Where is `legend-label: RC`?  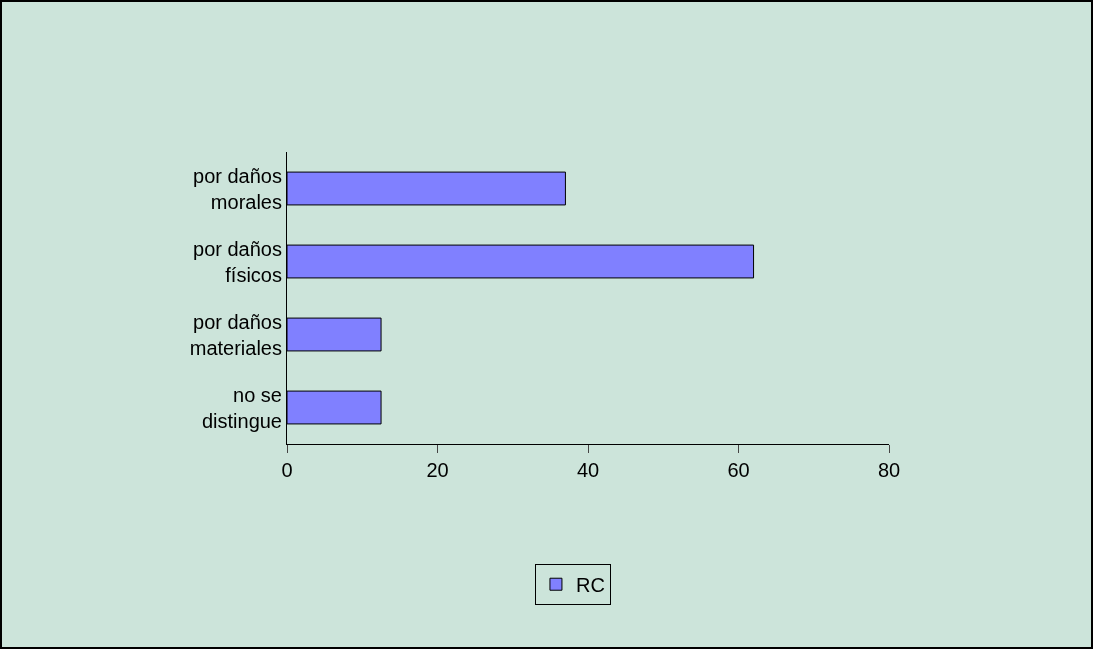 legend-label: RC is located at coordinates (590, 585).